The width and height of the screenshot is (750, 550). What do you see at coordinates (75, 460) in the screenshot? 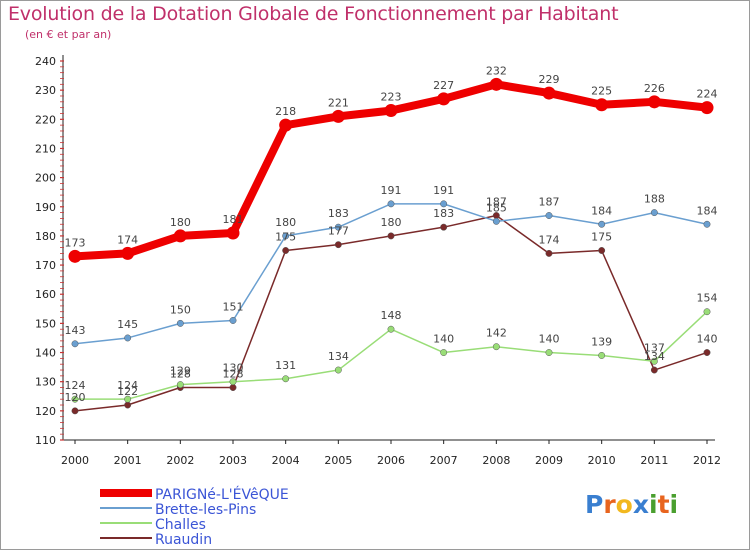
I see `x-tick-label: 2000` at bounding box center [75, 460].